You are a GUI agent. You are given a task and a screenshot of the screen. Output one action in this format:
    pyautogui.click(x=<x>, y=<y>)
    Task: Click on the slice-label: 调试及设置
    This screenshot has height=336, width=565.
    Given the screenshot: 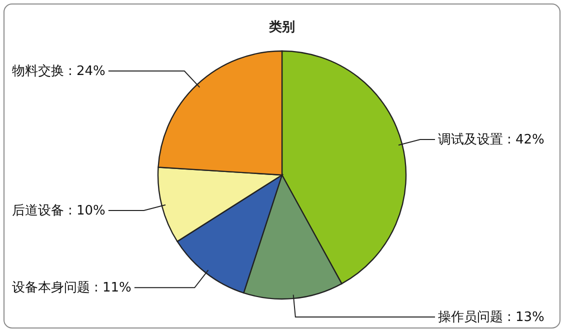 What is the action you would take?
    pyautogui.click(x=470, y=140)
    